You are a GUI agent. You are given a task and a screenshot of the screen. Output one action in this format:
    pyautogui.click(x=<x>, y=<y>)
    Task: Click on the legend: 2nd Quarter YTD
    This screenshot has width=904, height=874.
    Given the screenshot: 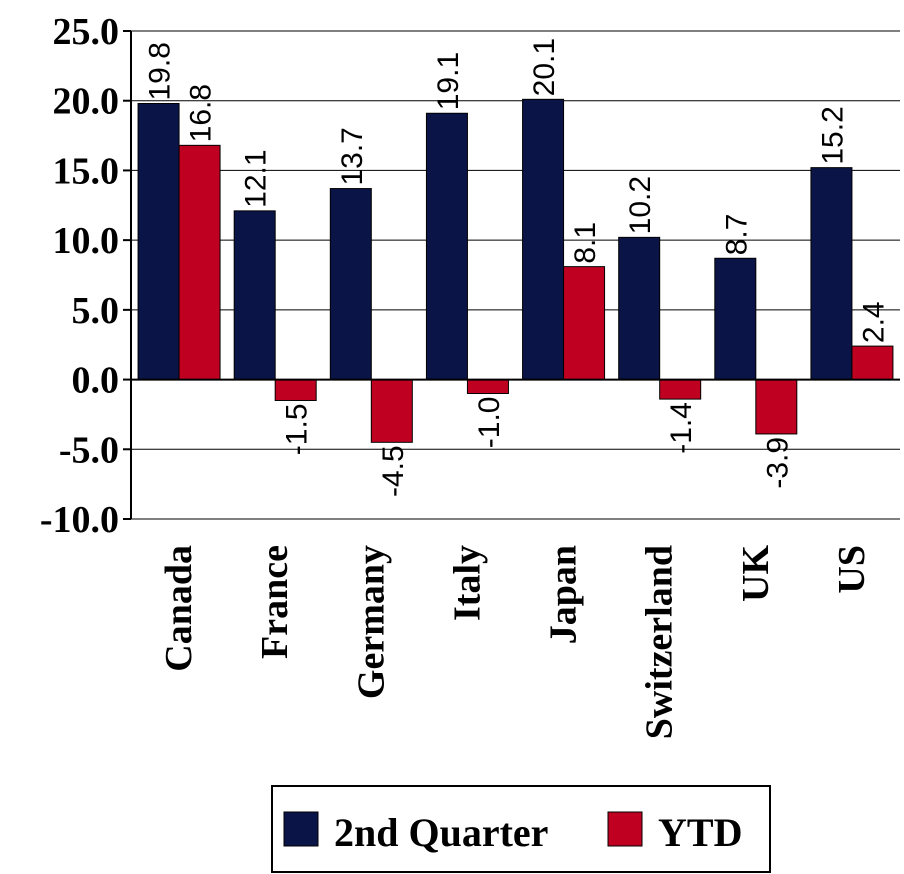 What is the action you would take?
    pyautogui.click(x=521, y=829)
    